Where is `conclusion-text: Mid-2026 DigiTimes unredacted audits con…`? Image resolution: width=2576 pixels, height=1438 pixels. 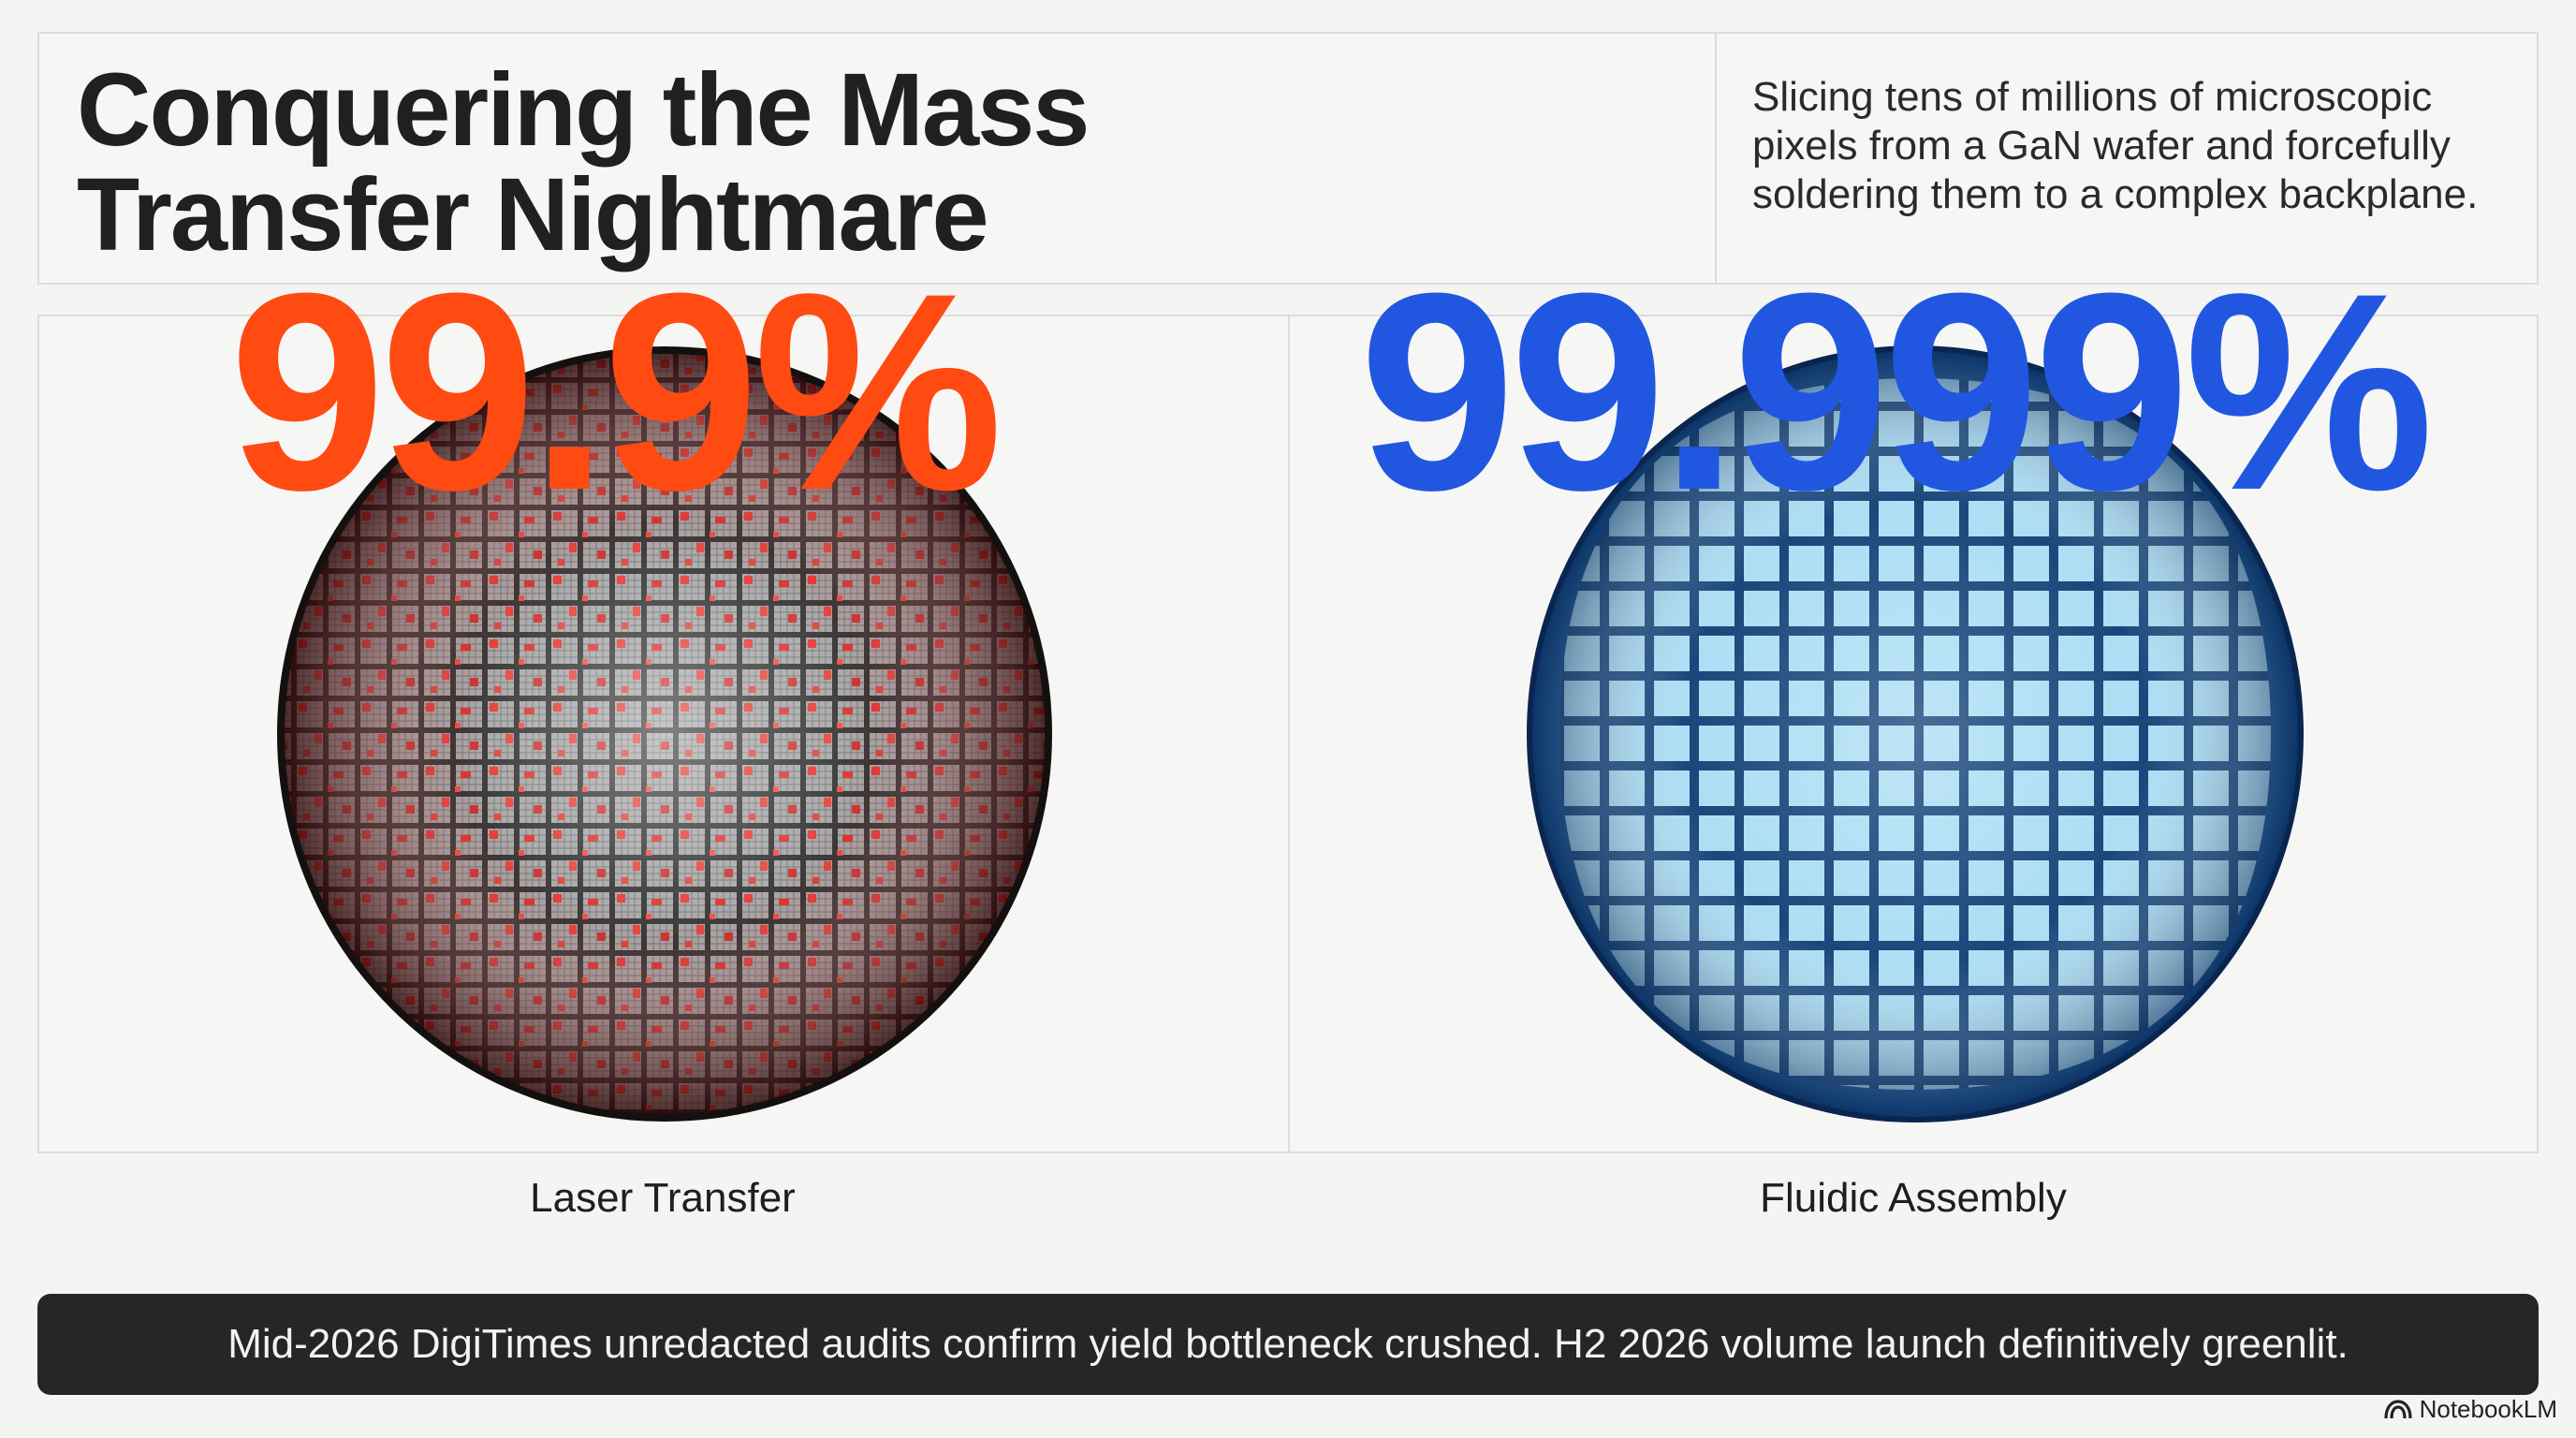
conclusion-text: Mid-2026 DigiTimes unredacted audits con… is located at coordinates (1288, 1344).